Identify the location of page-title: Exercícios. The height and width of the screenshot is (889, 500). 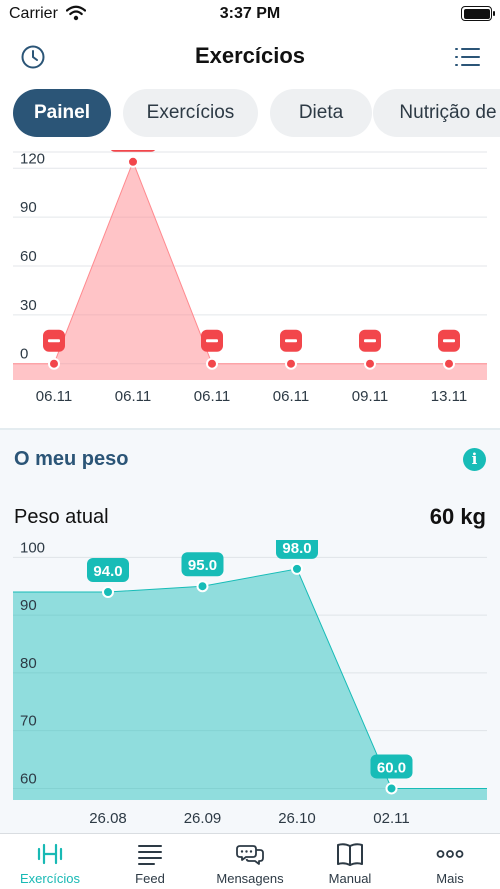
(250, 55).